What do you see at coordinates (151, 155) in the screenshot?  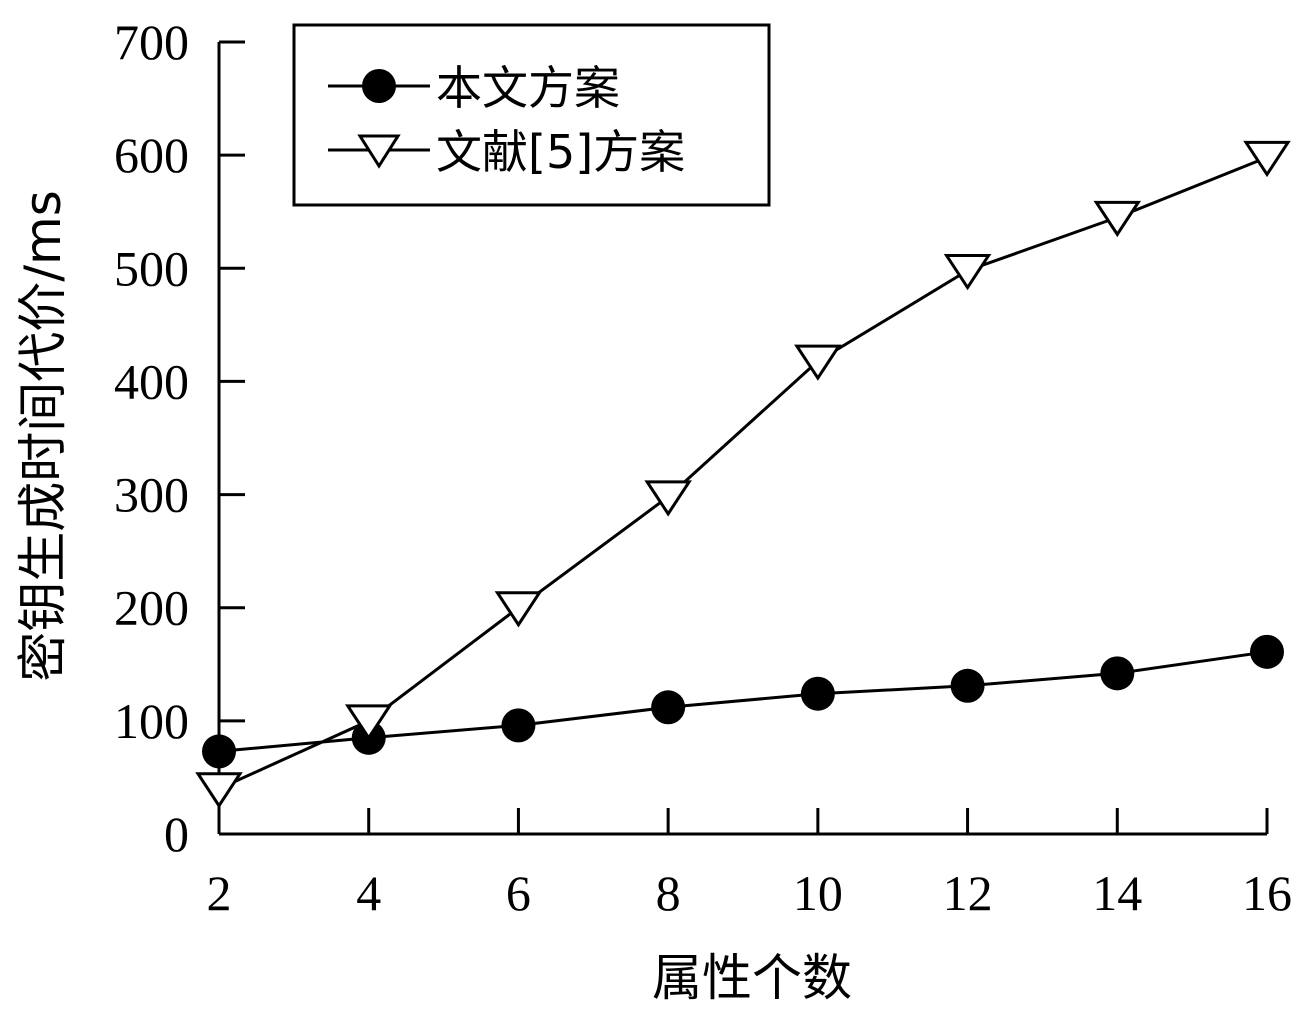 I see `y-tick-label: 600` at bounding box center [151, 155].